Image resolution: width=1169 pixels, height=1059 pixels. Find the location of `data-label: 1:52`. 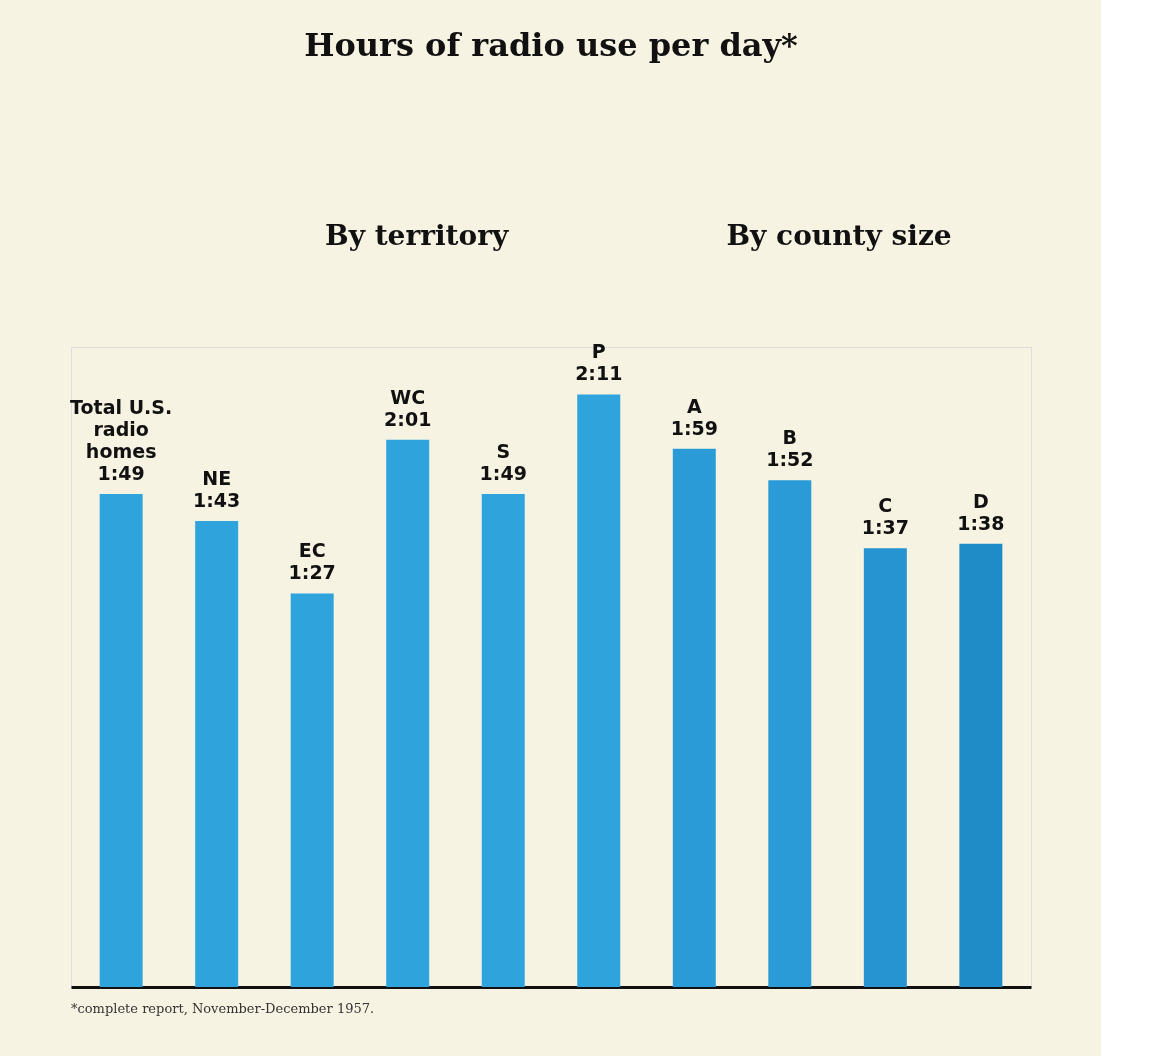

data-label: 1:52 is located at coordinates (790, 459).